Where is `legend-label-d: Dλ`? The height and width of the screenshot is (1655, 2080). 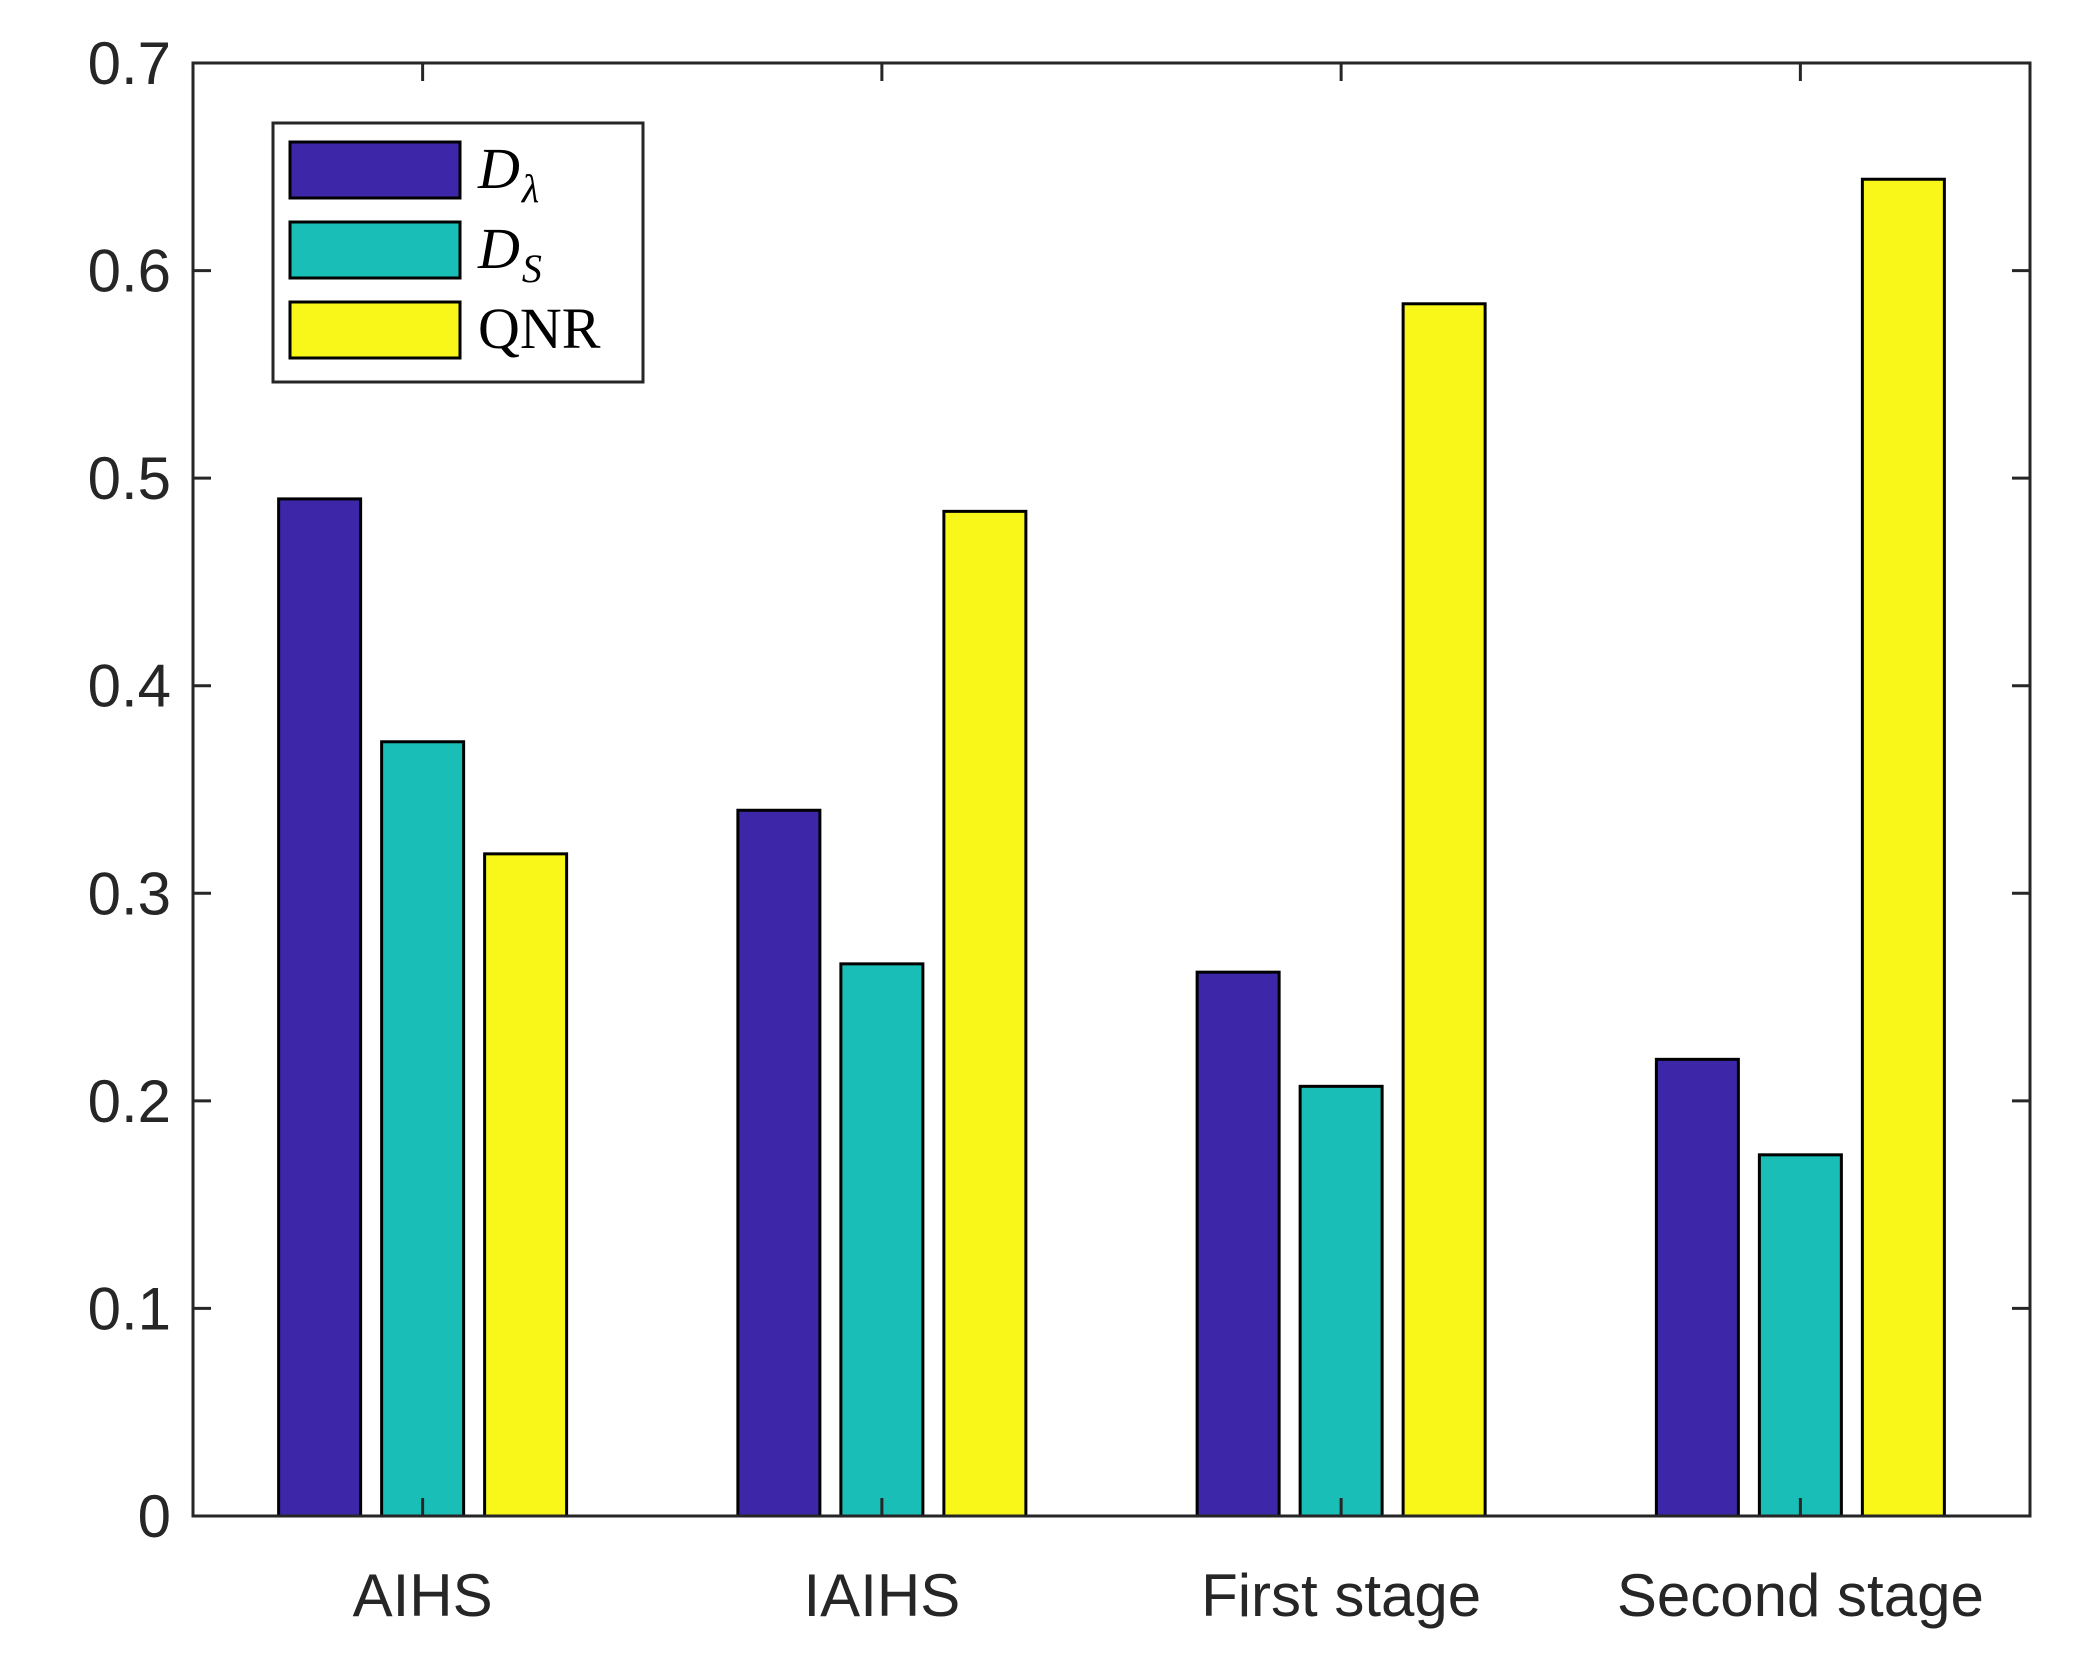 legend-label-d: Dλ is located at coordinates (508, 173).